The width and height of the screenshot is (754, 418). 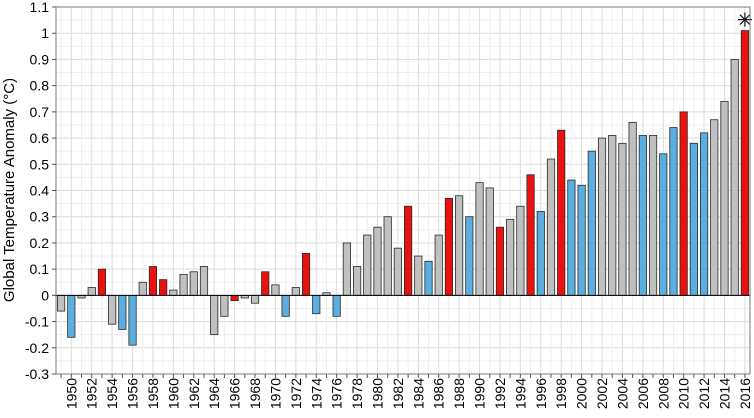 What do you see at coordinates (704, 393) in the screenshot?
I see `x-tick-label: 2012` at bounding box center [704, 393].